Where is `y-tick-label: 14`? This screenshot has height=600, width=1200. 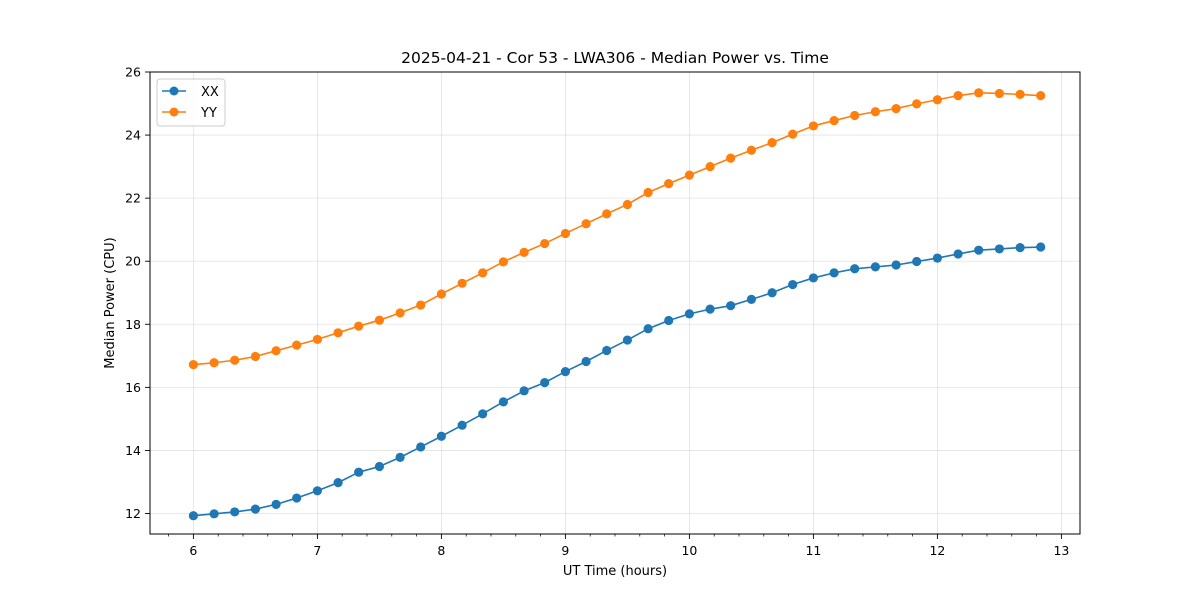
y-tick-label: 14 is located at coordinates (133, 450).